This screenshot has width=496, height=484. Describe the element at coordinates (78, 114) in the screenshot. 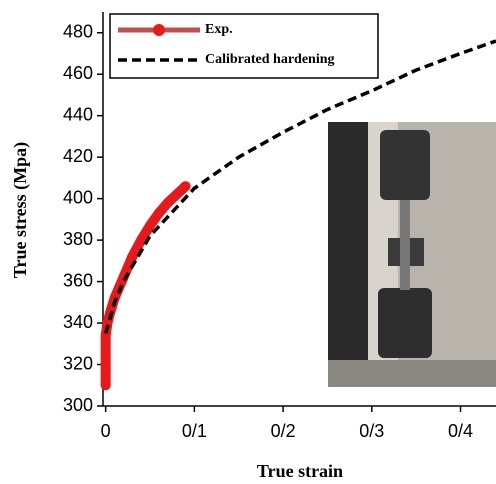

I see `y-tick-label: 440` at that location.